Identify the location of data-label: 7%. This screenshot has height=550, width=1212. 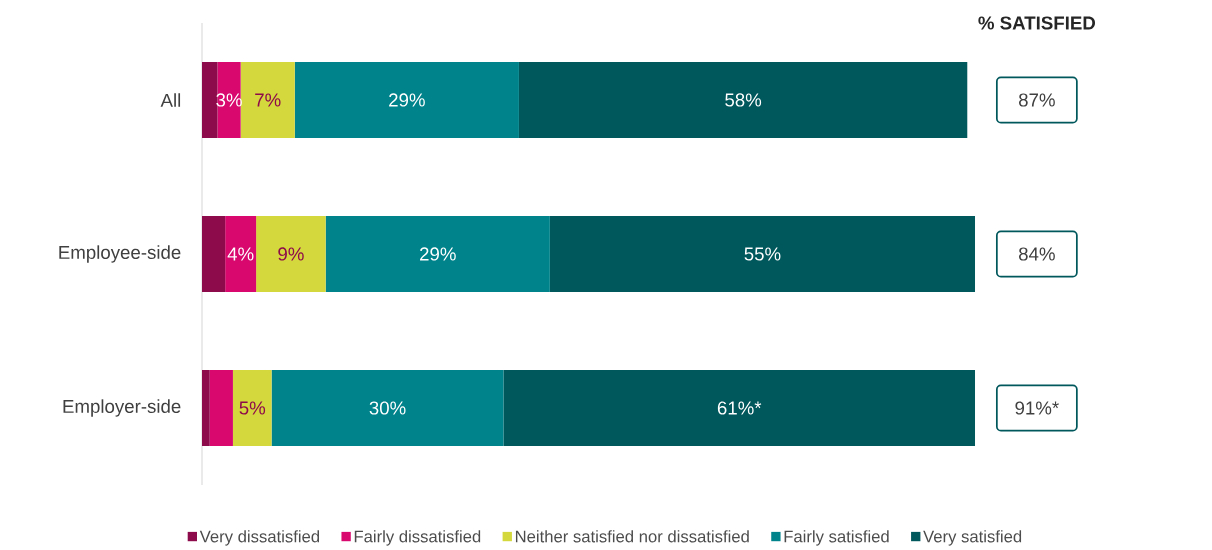
(268, 100).